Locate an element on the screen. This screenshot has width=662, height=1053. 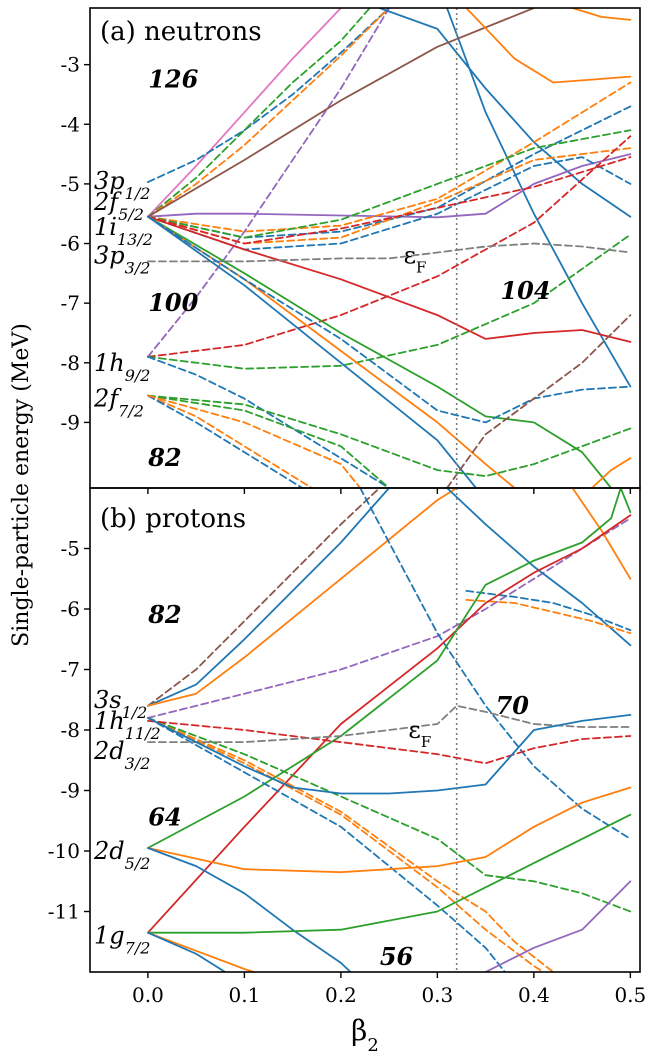
y-tick-label: -4 is located at coordinates (70, 124).